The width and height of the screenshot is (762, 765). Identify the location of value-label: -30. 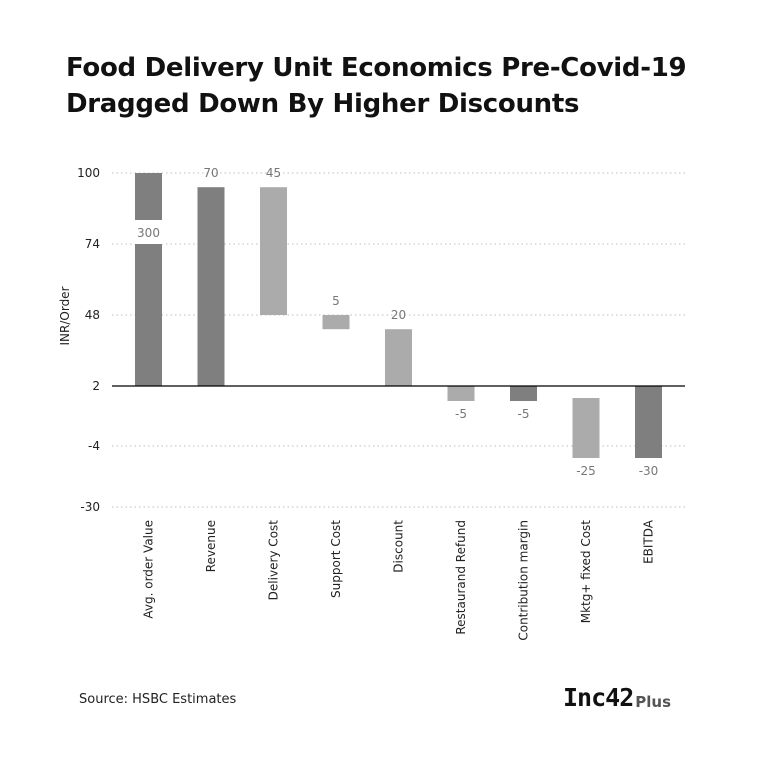
(649, 471).